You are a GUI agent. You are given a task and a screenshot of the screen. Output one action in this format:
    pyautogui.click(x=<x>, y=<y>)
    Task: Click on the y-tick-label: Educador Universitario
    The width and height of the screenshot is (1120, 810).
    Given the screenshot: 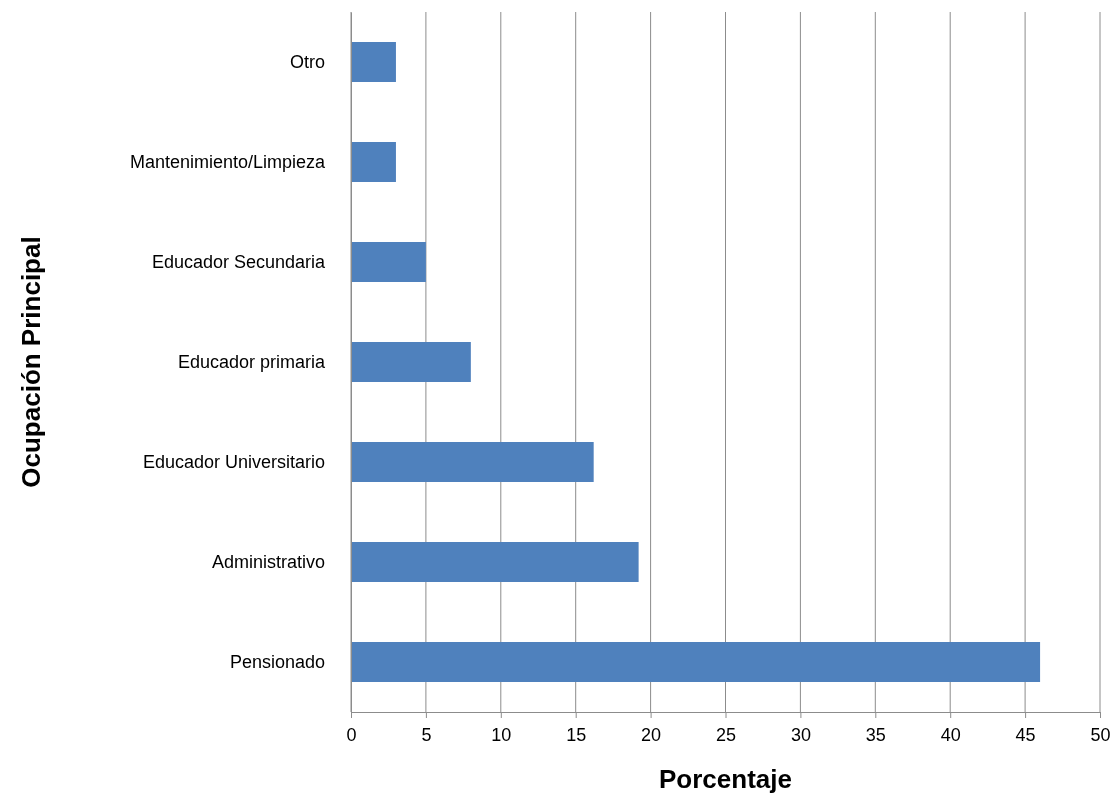 What is the action you would take?
    pyautogui.click(x=233, y=461)
    